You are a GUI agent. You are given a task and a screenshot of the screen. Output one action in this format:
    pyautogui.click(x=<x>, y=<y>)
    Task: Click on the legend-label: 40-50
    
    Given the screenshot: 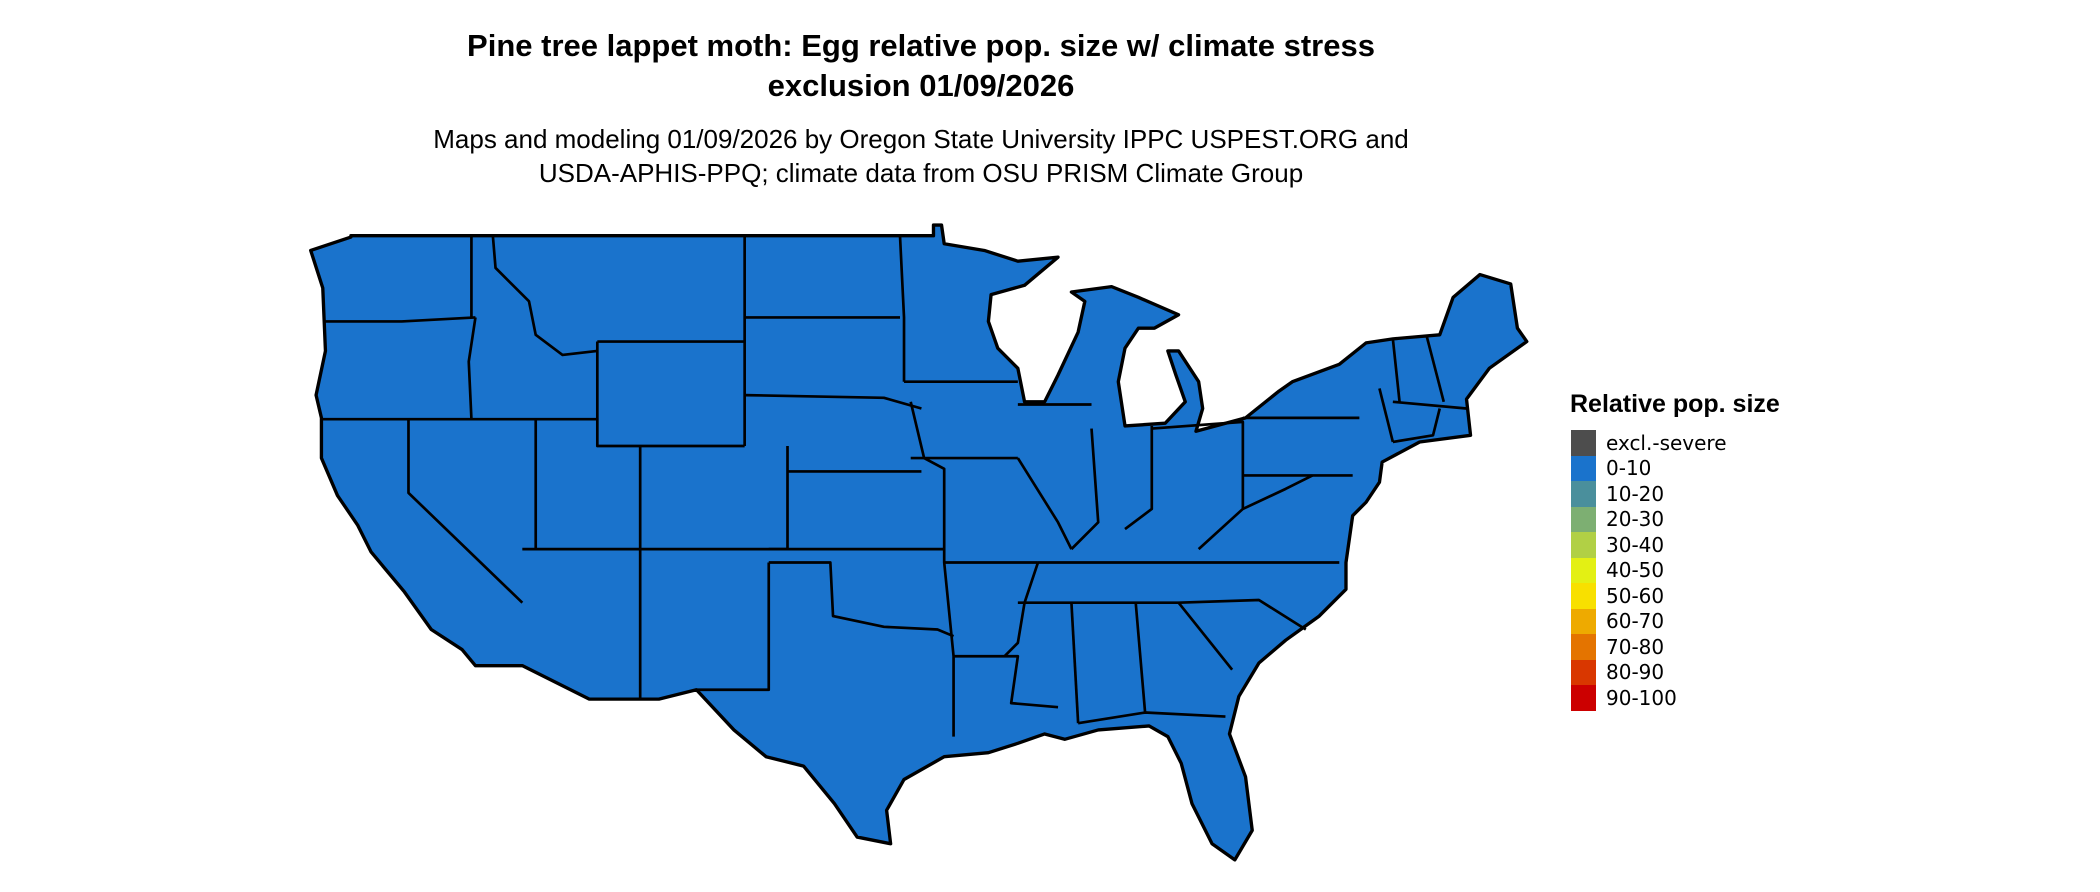 What is the action you would take?
    pyautogui.click(x=1635, y=570)
    